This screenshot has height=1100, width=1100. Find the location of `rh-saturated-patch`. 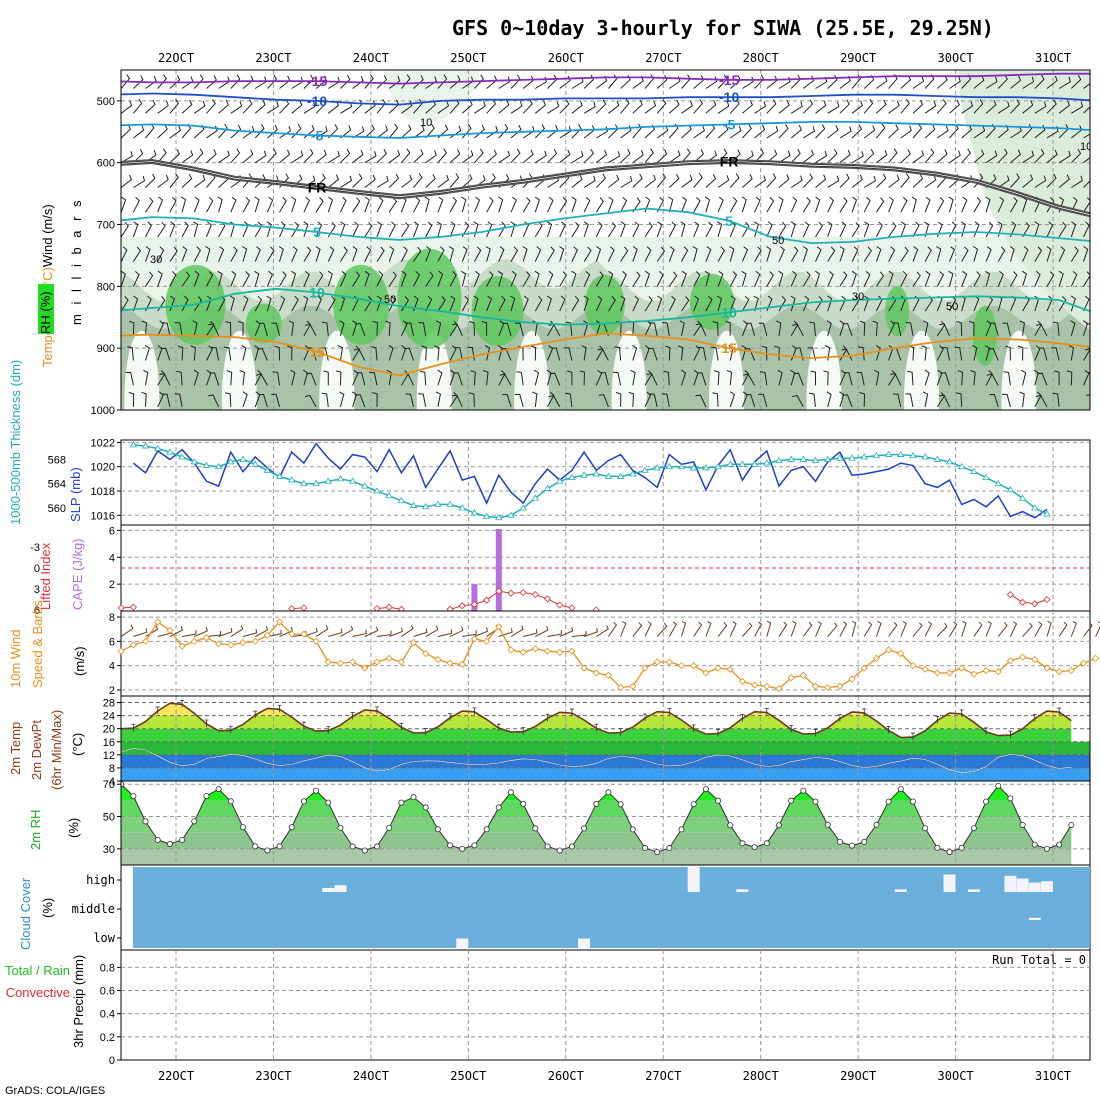

rh-saturated-patch is located at coordinates (429, 298).